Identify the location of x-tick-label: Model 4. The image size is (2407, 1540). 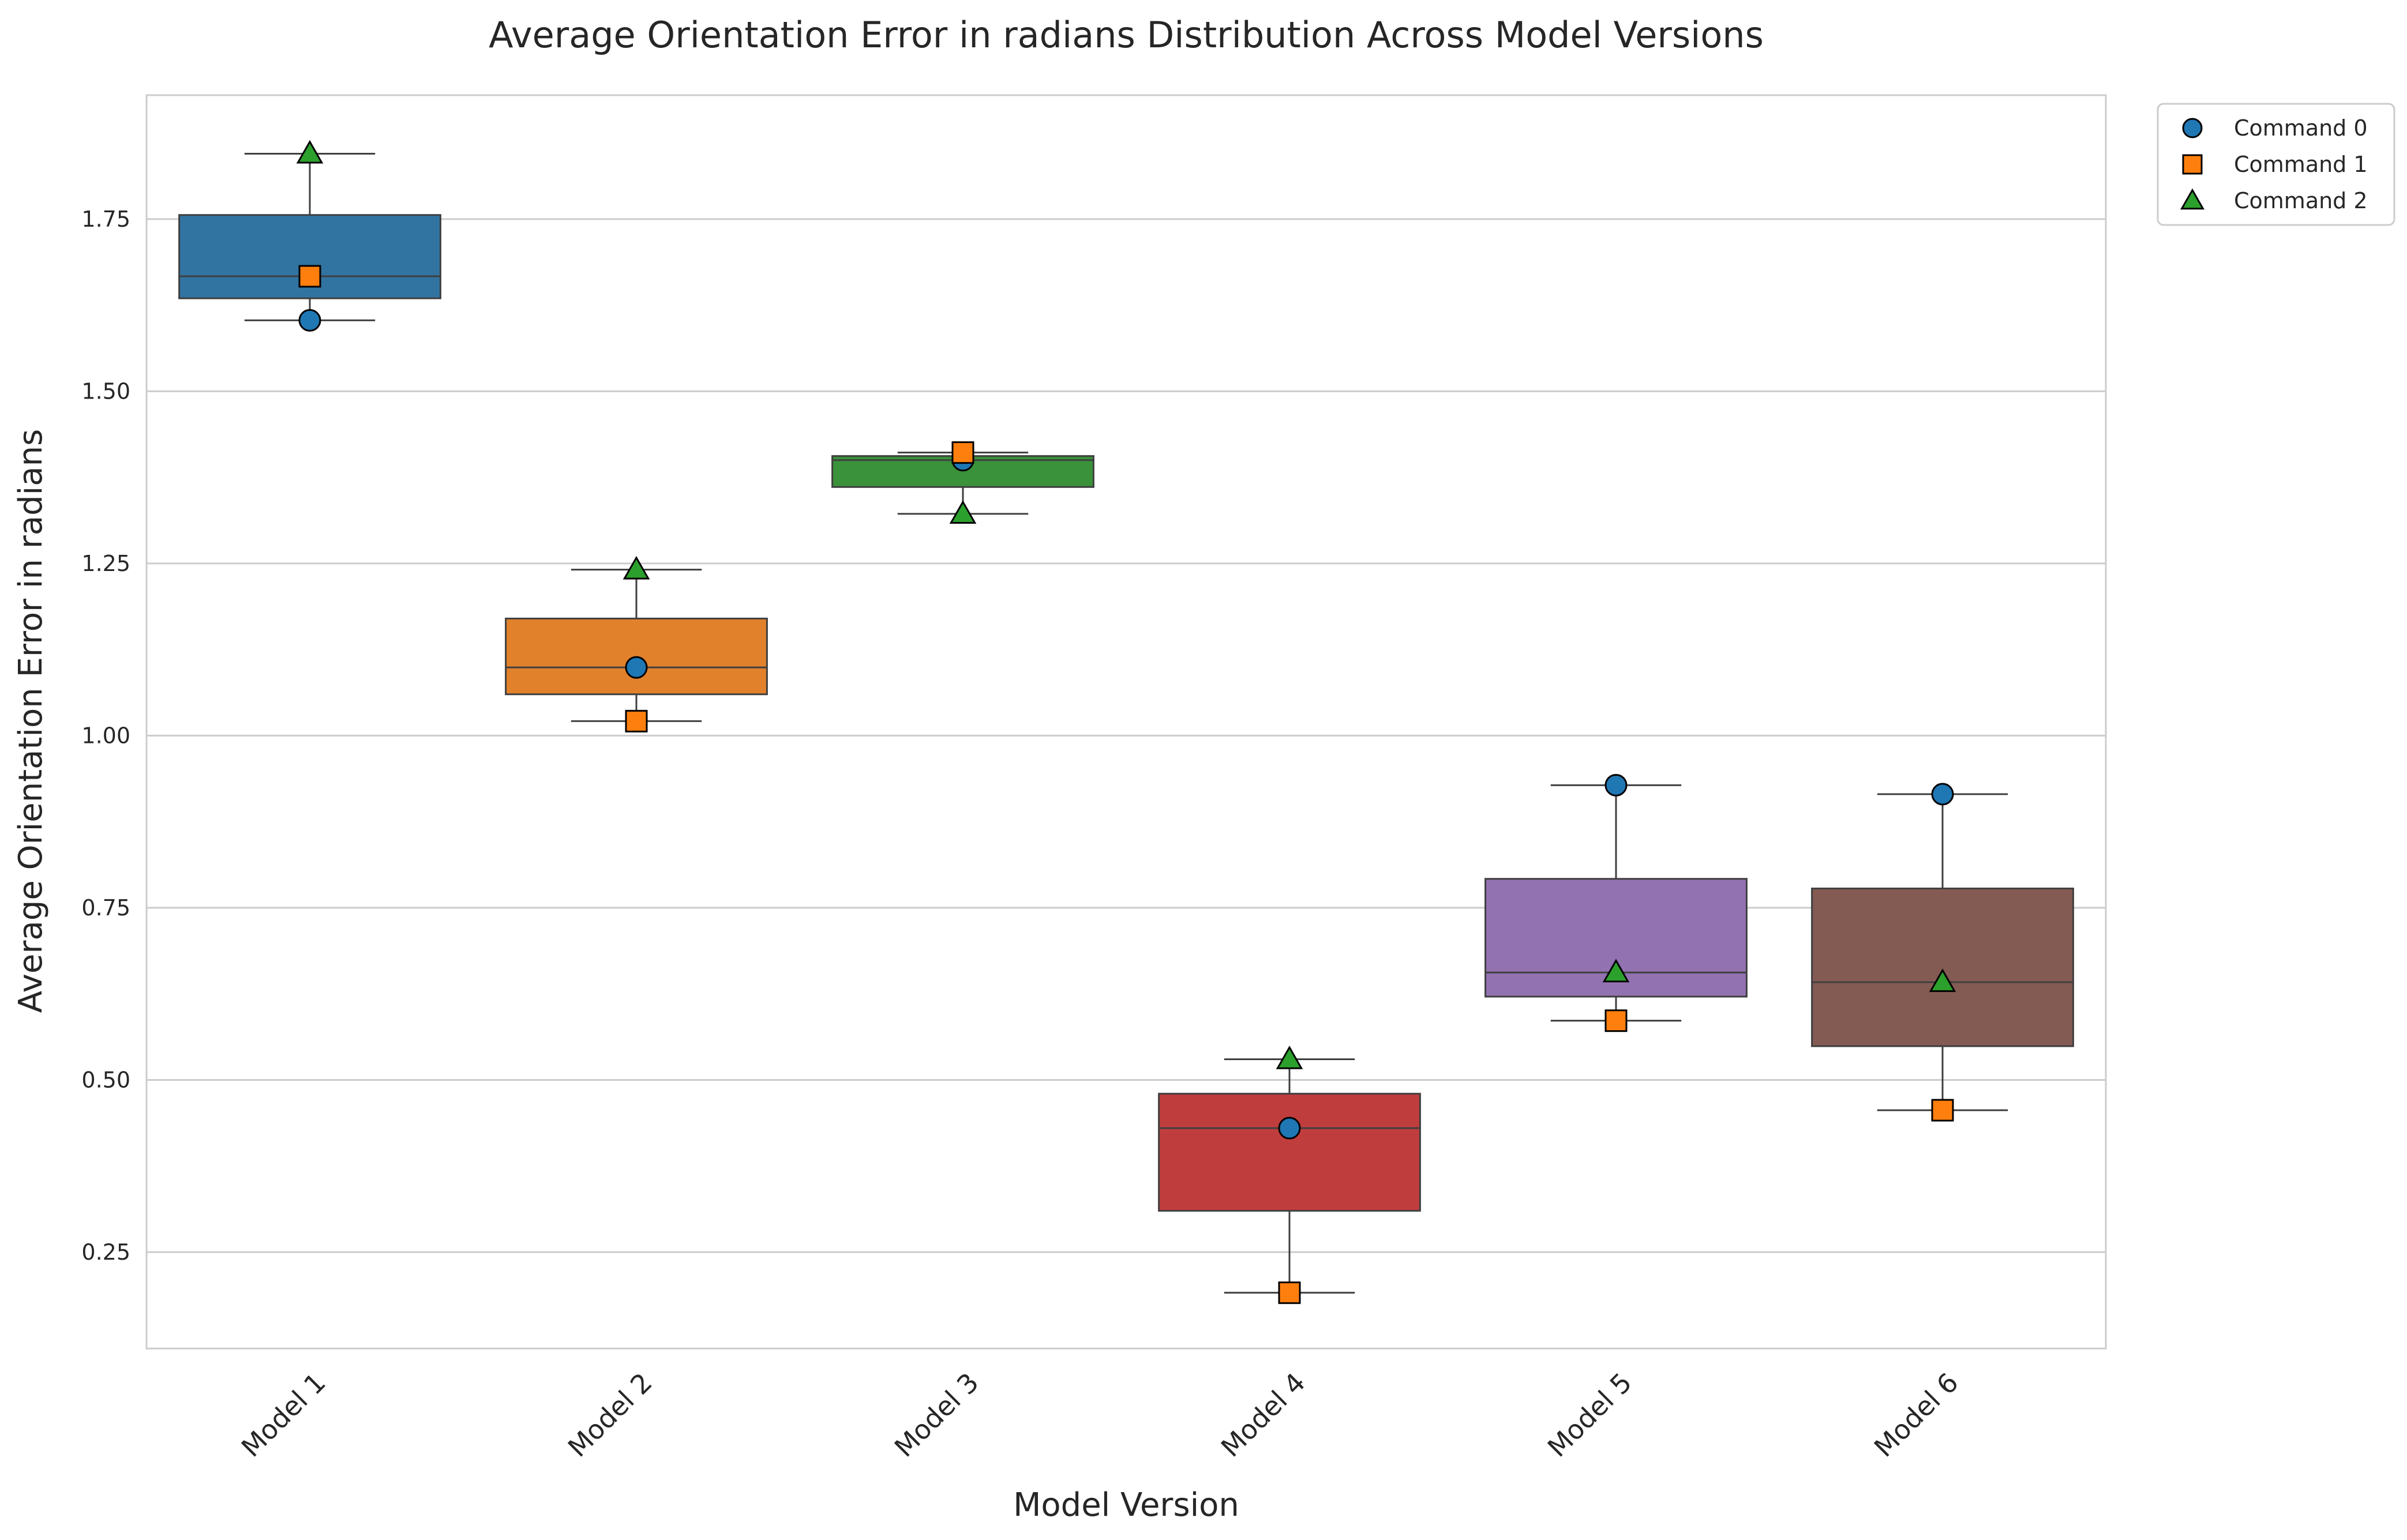
(1263, 1415).